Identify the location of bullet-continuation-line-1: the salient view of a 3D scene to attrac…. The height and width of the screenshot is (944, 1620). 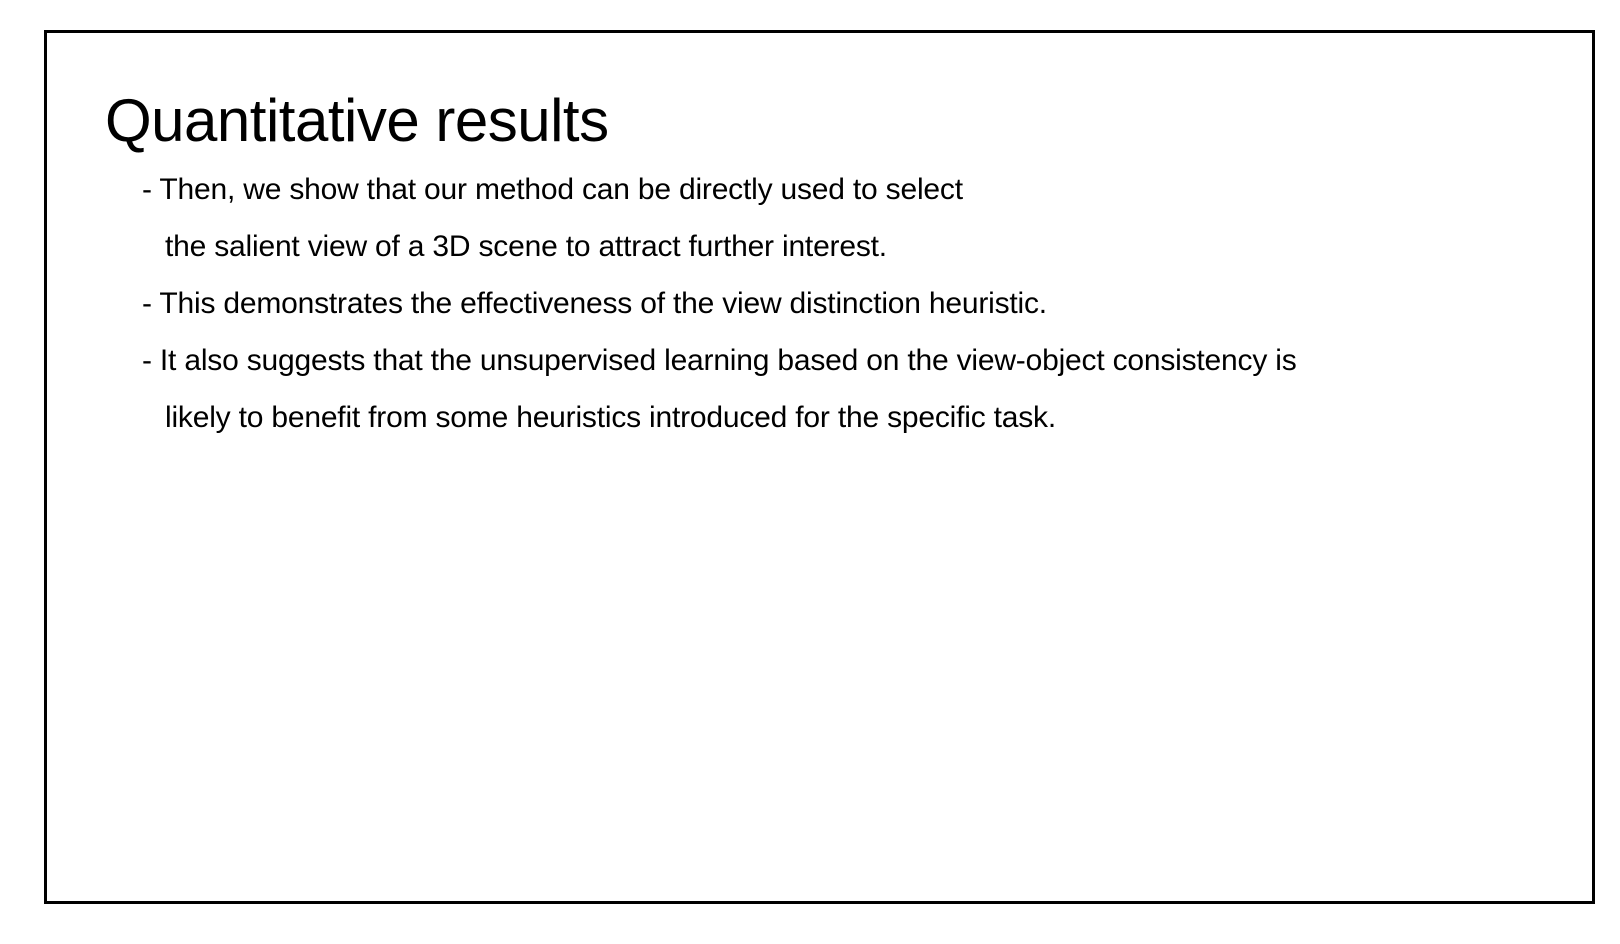
(526, 246).